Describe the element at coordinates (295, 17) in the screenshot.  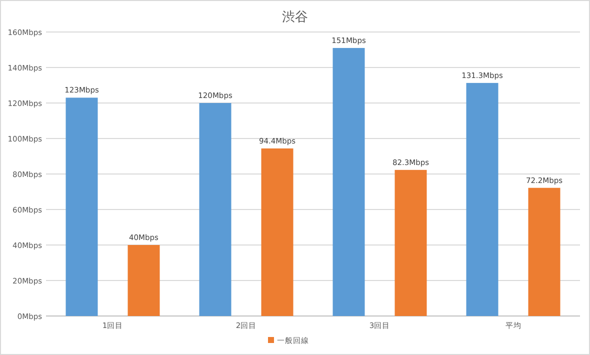
I see `chart-title: 渋谷` at that location.